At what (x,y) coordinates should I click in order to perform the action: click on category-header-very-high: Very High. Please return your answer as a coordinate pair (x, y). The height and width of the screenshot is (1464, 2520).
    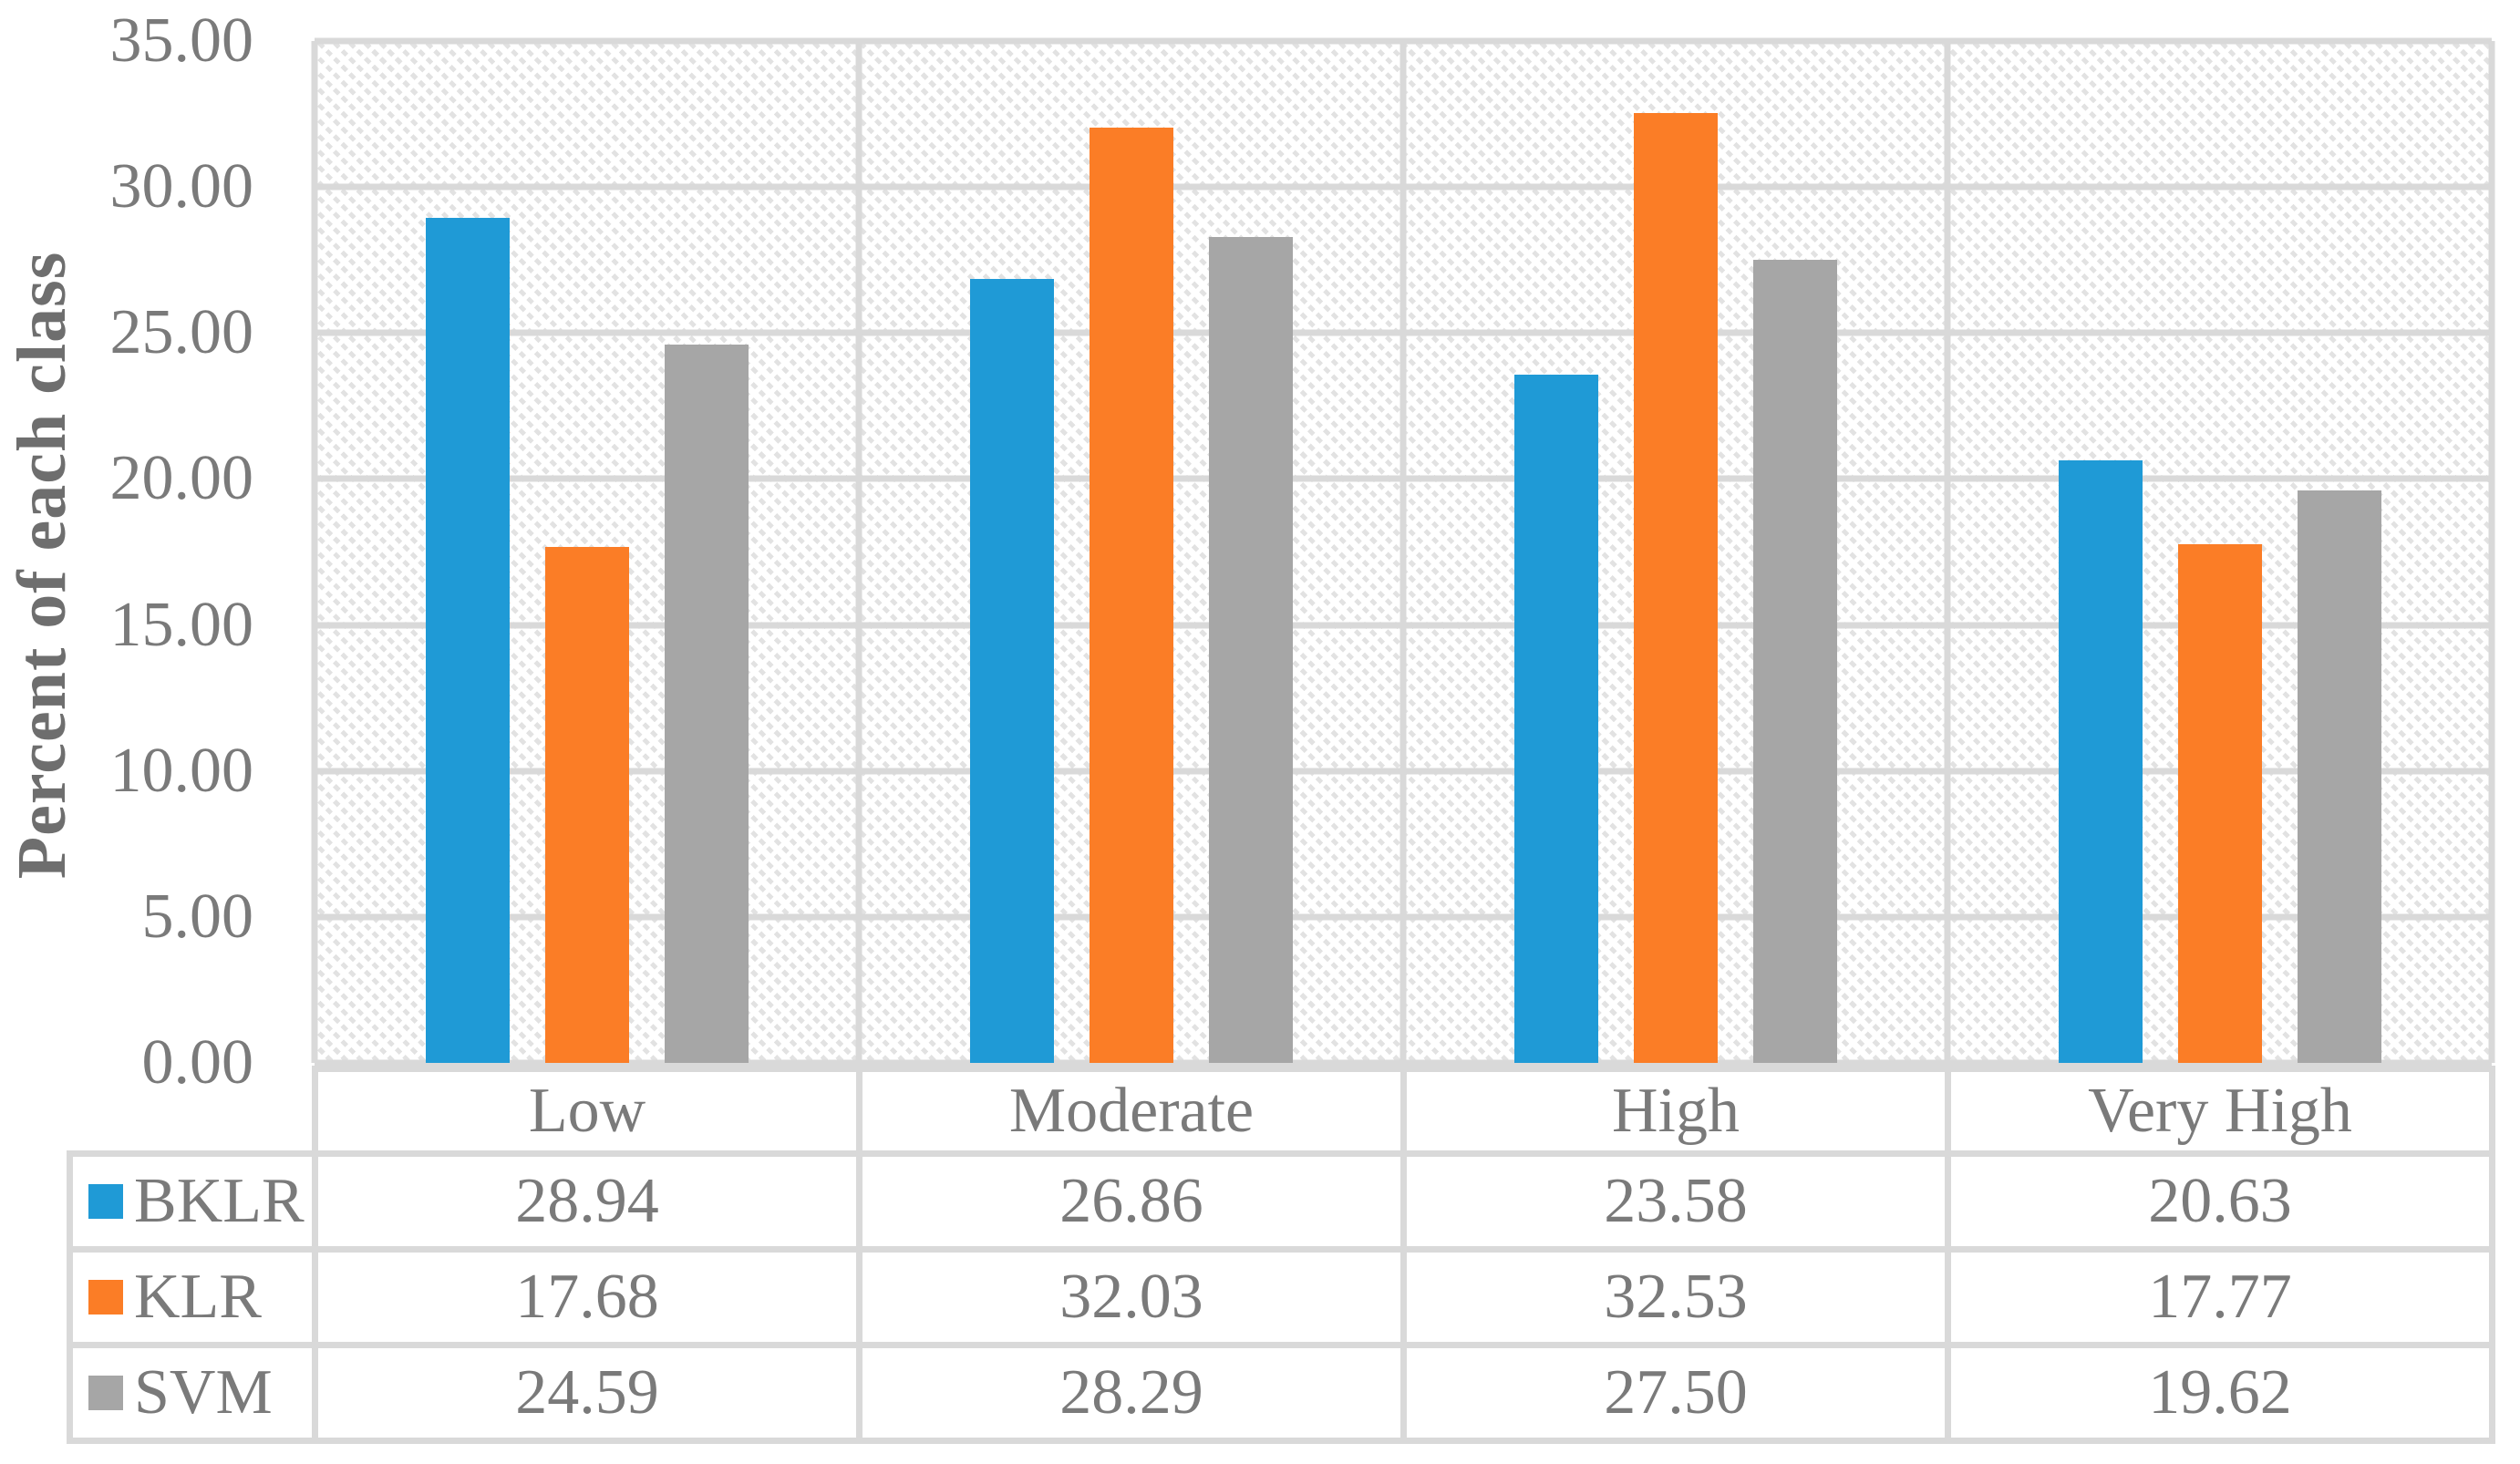
    Looking at the image, I should click on (2220, 1111).